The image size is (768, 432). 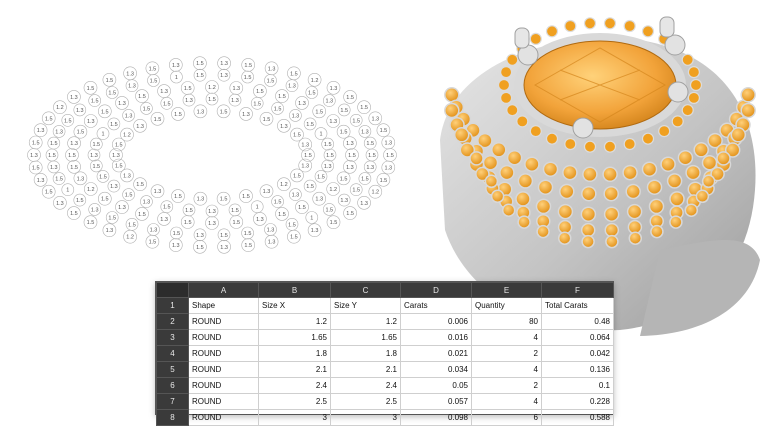 What do you see at coordinates (172, 369) in the screenshot?
I see `row-number: 5` at bounding box center [172, 369].